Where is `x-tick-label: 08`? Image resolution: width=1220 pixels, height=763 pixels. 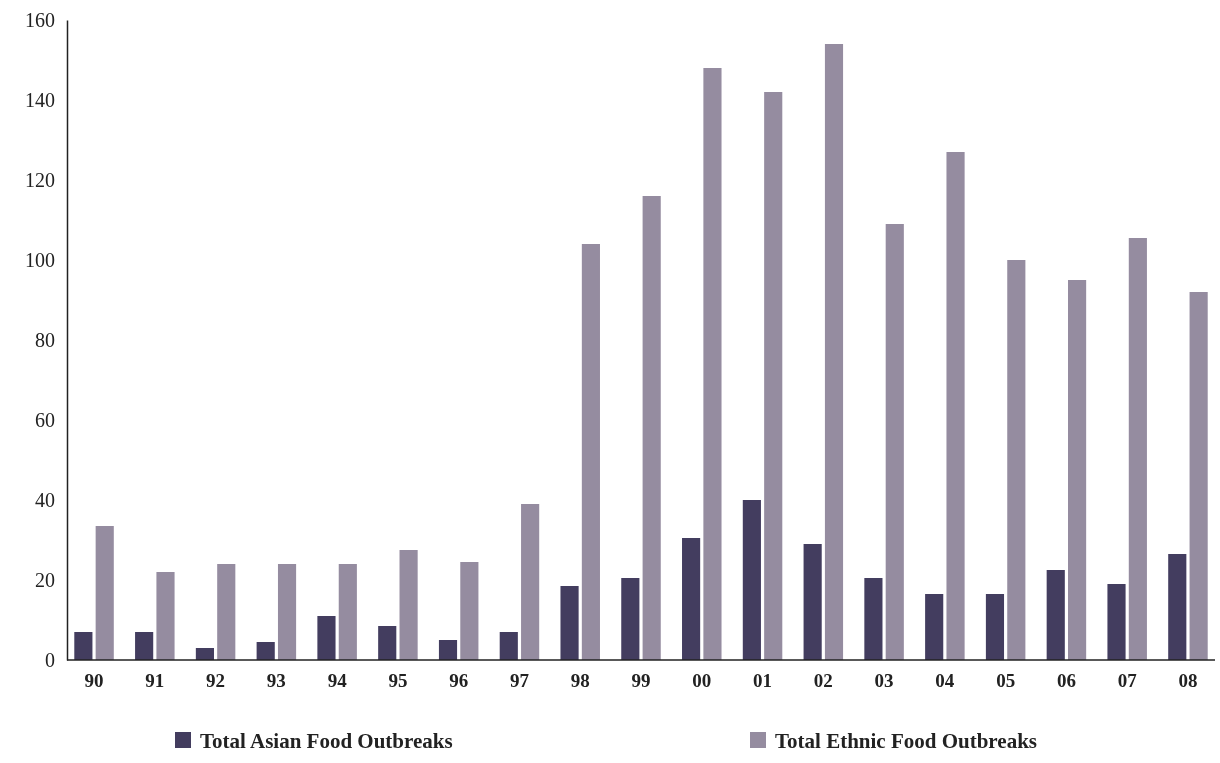
x-tick-label: 08 is located at coordinates (1188, 681).